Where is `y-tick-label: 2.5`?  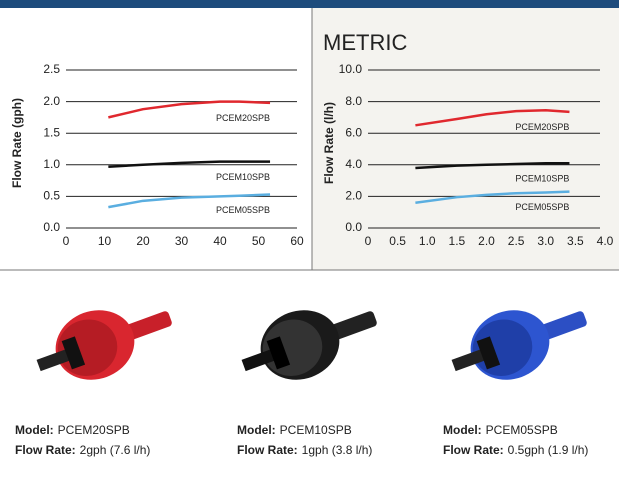
y-tick-label: 2.5 is located at coordinates (51, 69).